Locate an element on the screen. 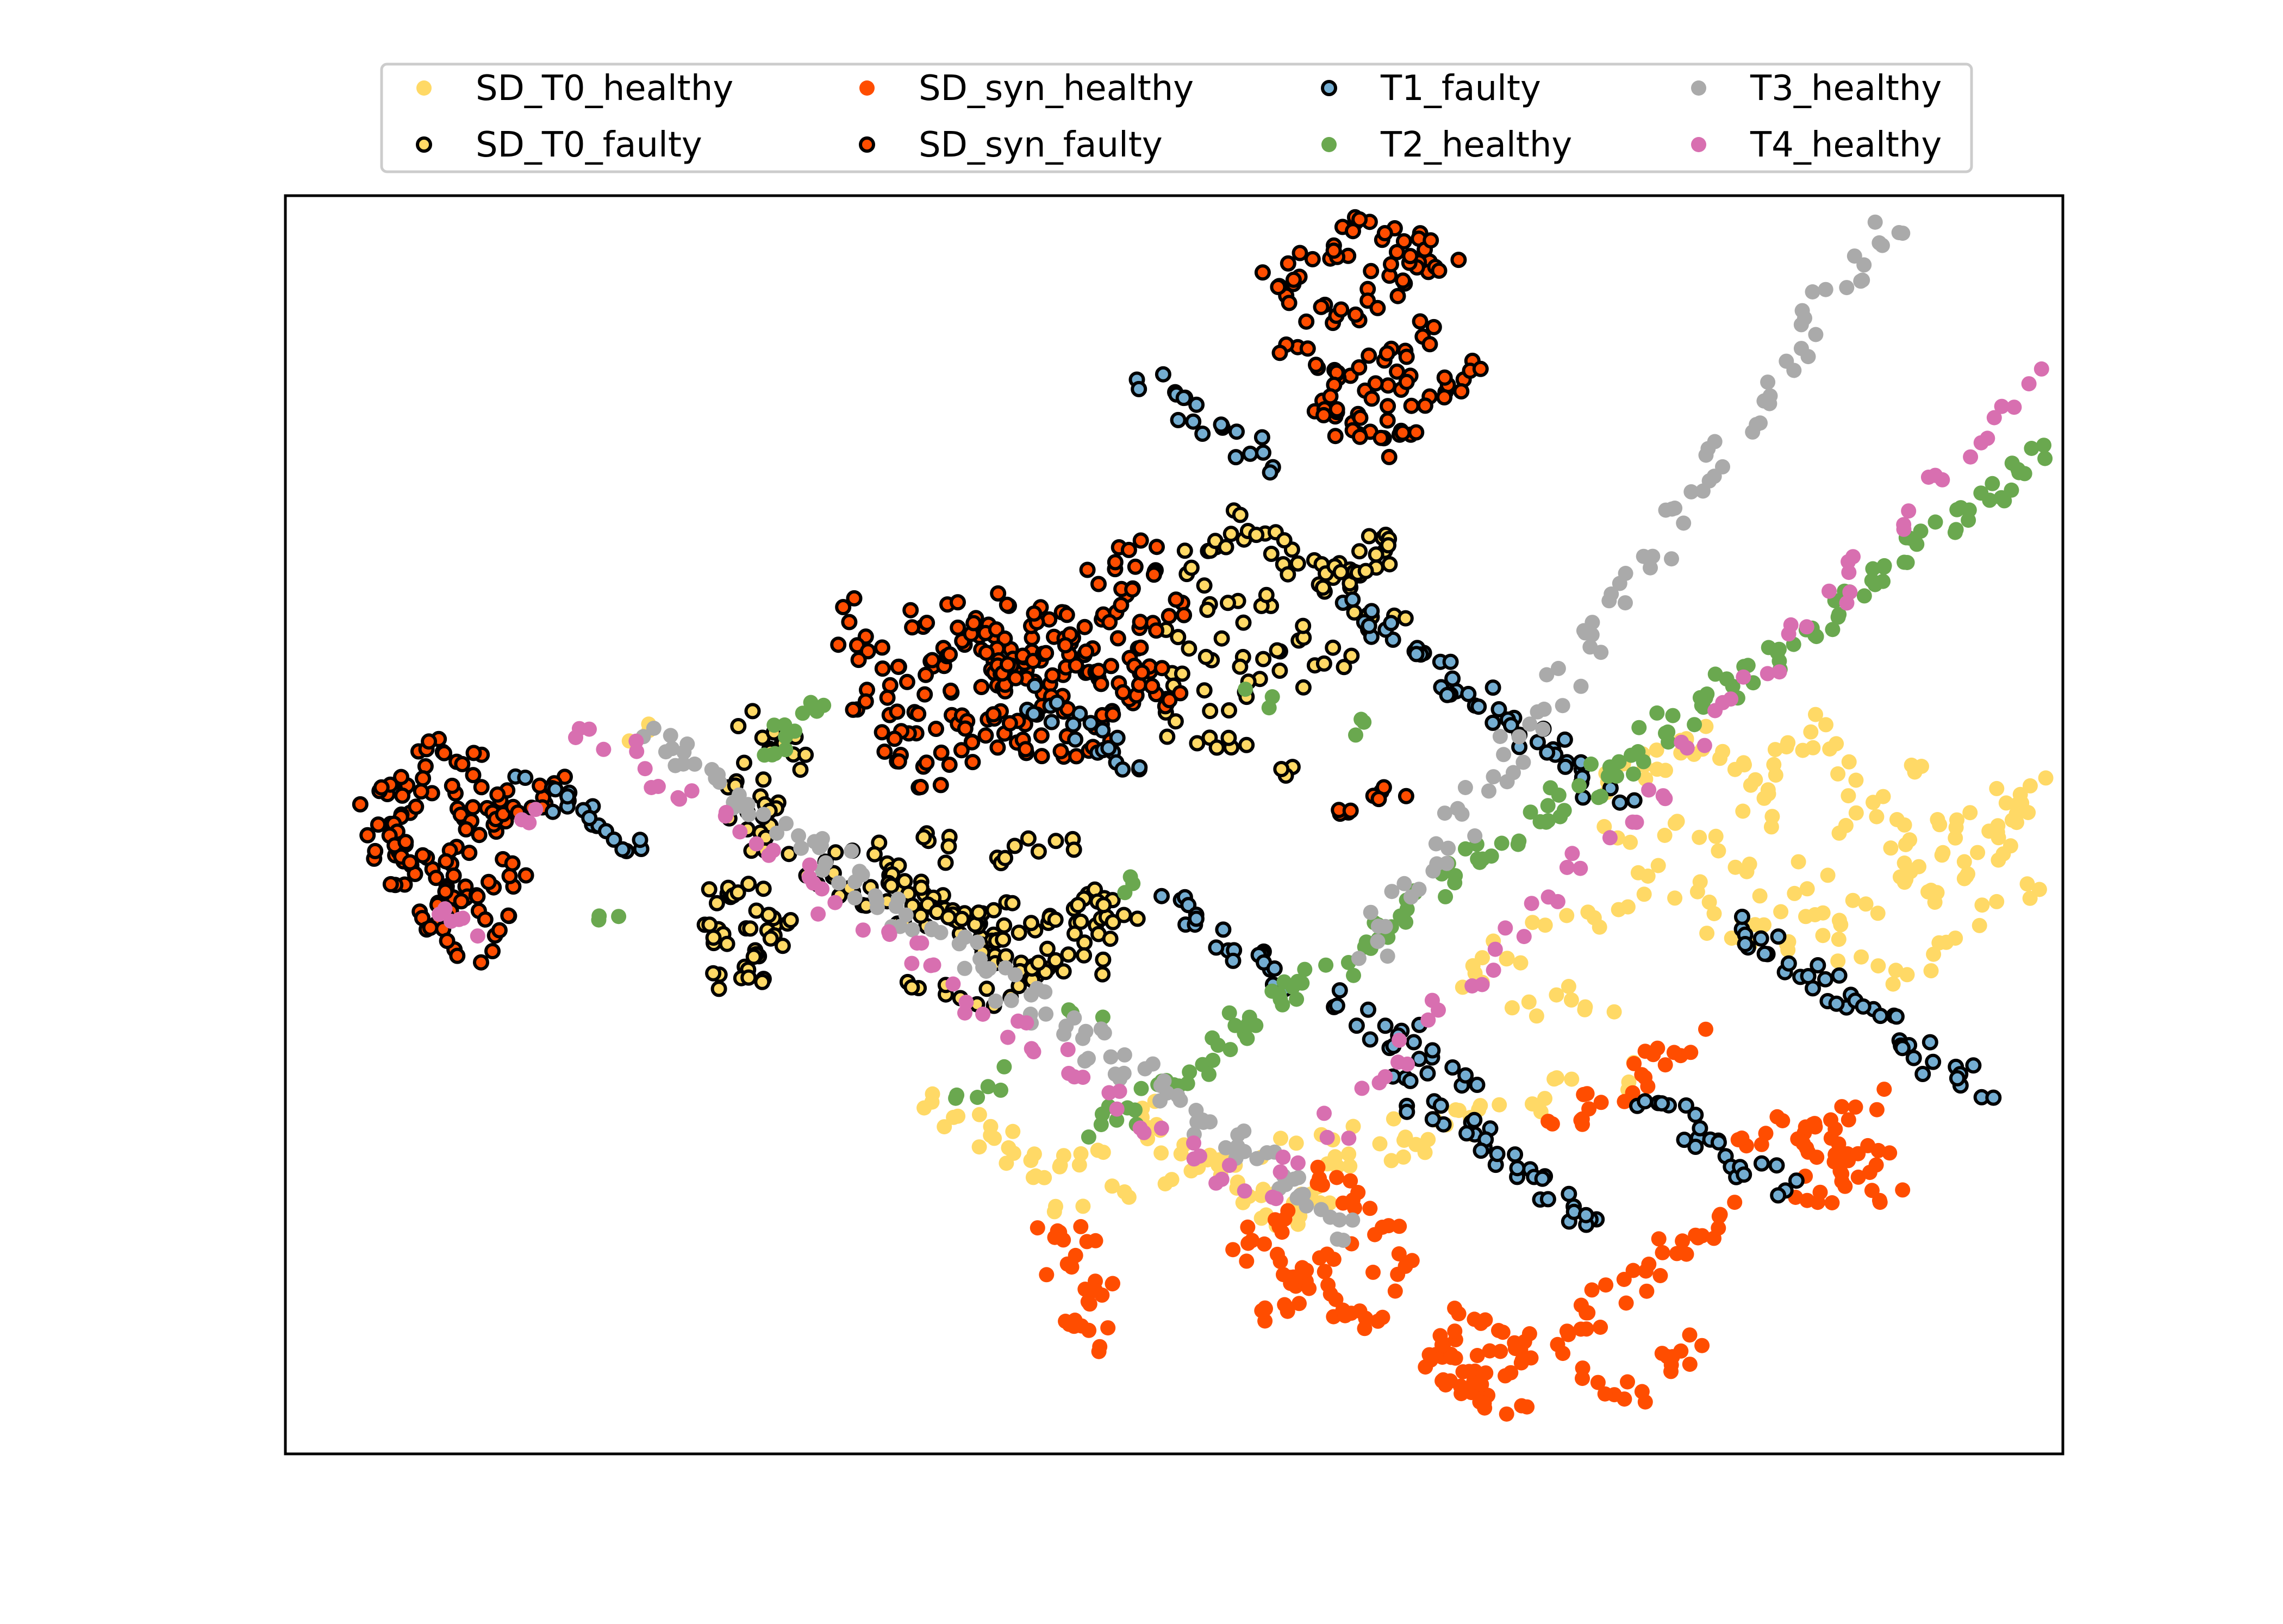 Image resolution: width=2283 pixels, height=1624 pixels. legend-label-T1_faulty: T1_faulty is located at coordinates (1460, 88).